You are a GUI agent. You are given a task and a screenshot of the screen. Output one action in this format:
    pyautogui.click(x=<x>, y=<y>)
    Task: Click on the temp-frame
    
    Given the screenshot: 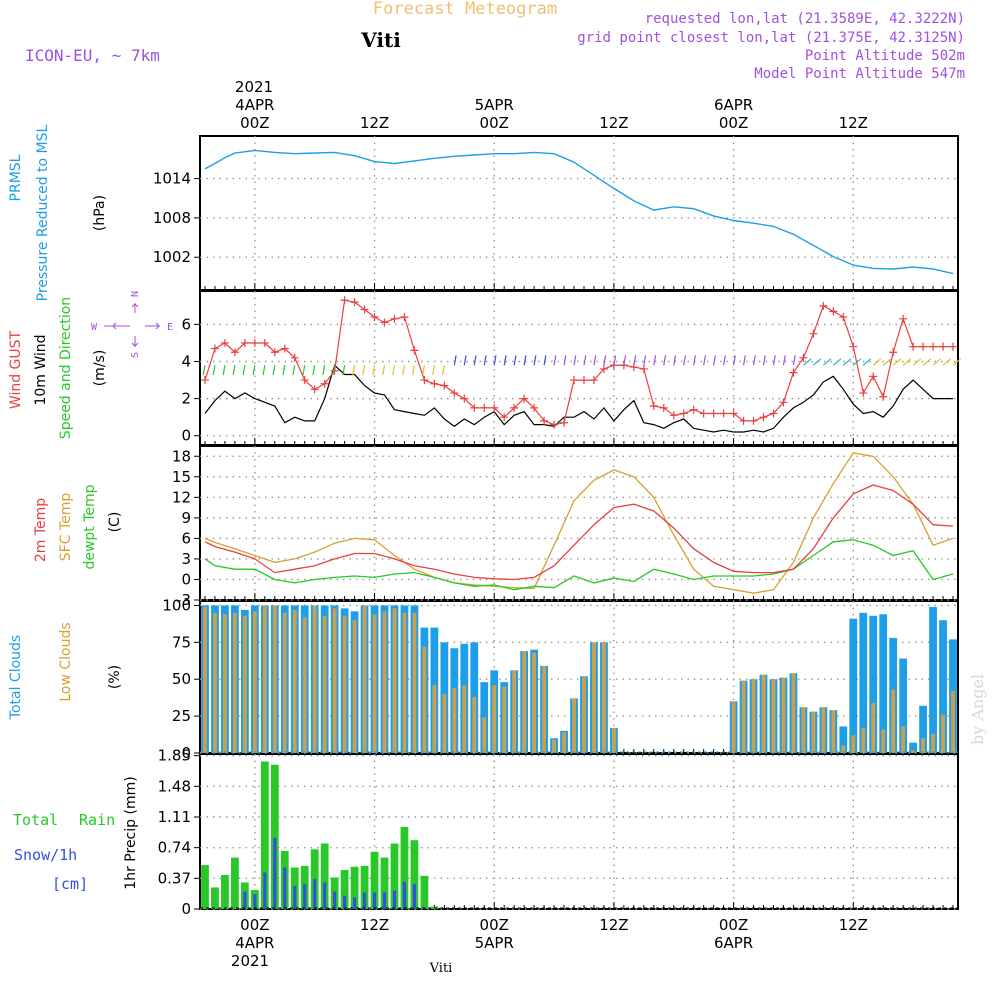 What is the action you would take?
    pyautogui.click(x=579, y=523)
    